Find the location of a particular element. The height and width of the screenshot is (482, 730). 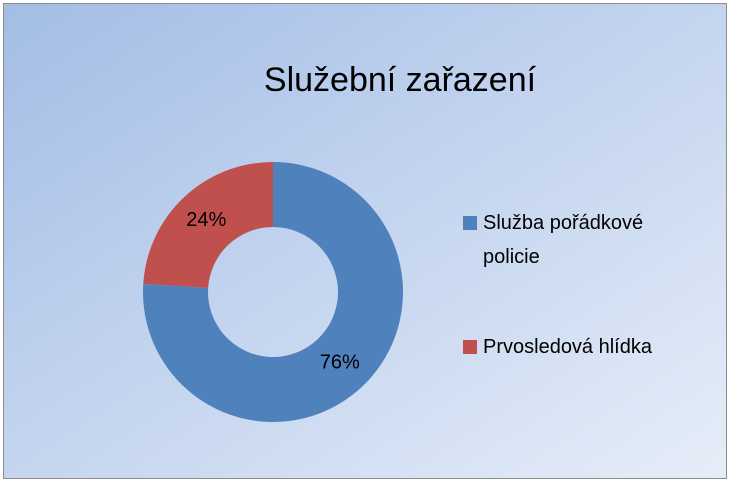

legend-item: Služba pořádkové policie is located at coordinates (583, 240).